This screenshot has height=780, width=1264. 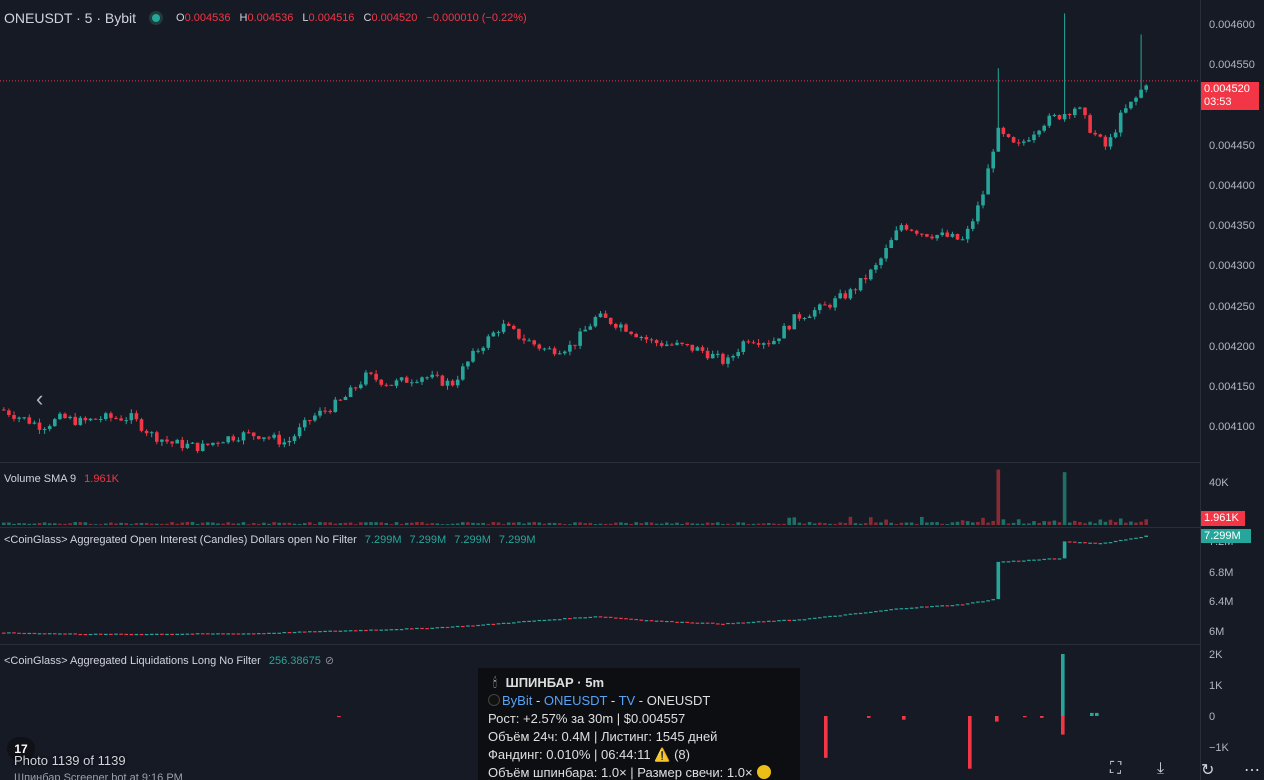 What do you see at coordinates (1161, 768) in the screenshot?
I see `download-icon: ⤓` at bounding box center [1161, 768].